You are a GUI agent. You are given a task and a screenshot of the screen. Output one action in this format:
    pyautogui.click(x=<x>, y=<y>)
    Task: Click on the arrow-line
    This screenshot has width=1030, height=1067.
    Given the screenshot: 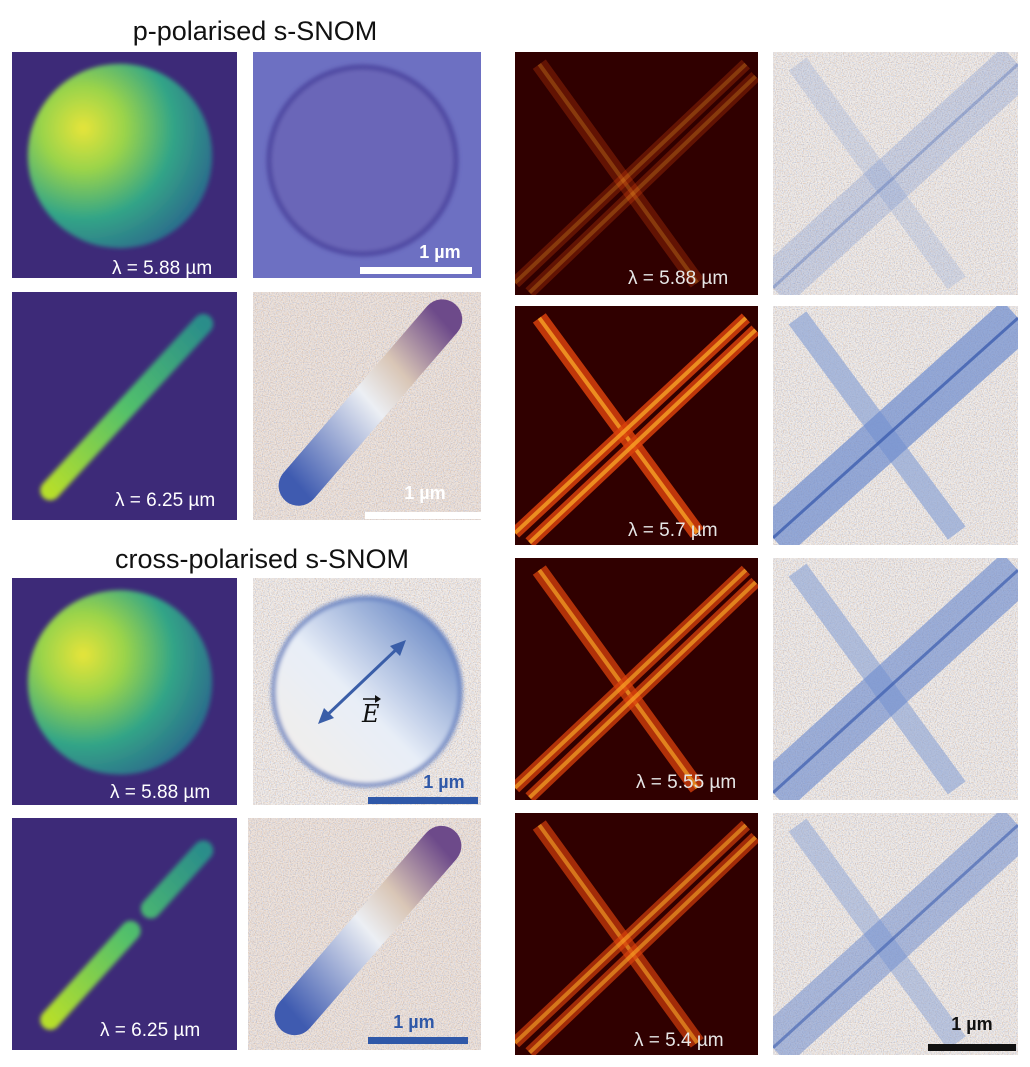 What is the action you would take?
    pyautogui.click(x=362, y=682)
    